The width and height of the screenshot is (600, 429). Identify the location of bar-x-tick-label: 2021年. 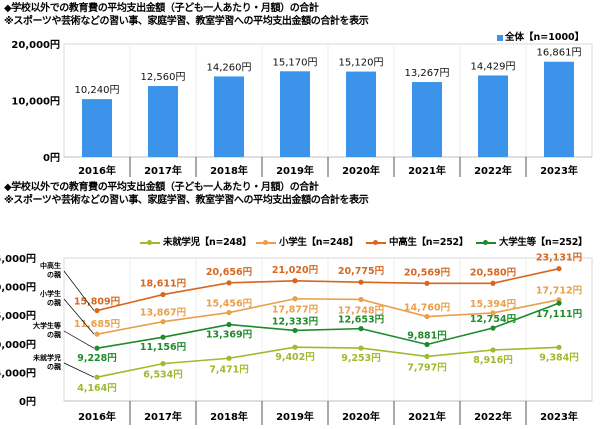
(427, 170).